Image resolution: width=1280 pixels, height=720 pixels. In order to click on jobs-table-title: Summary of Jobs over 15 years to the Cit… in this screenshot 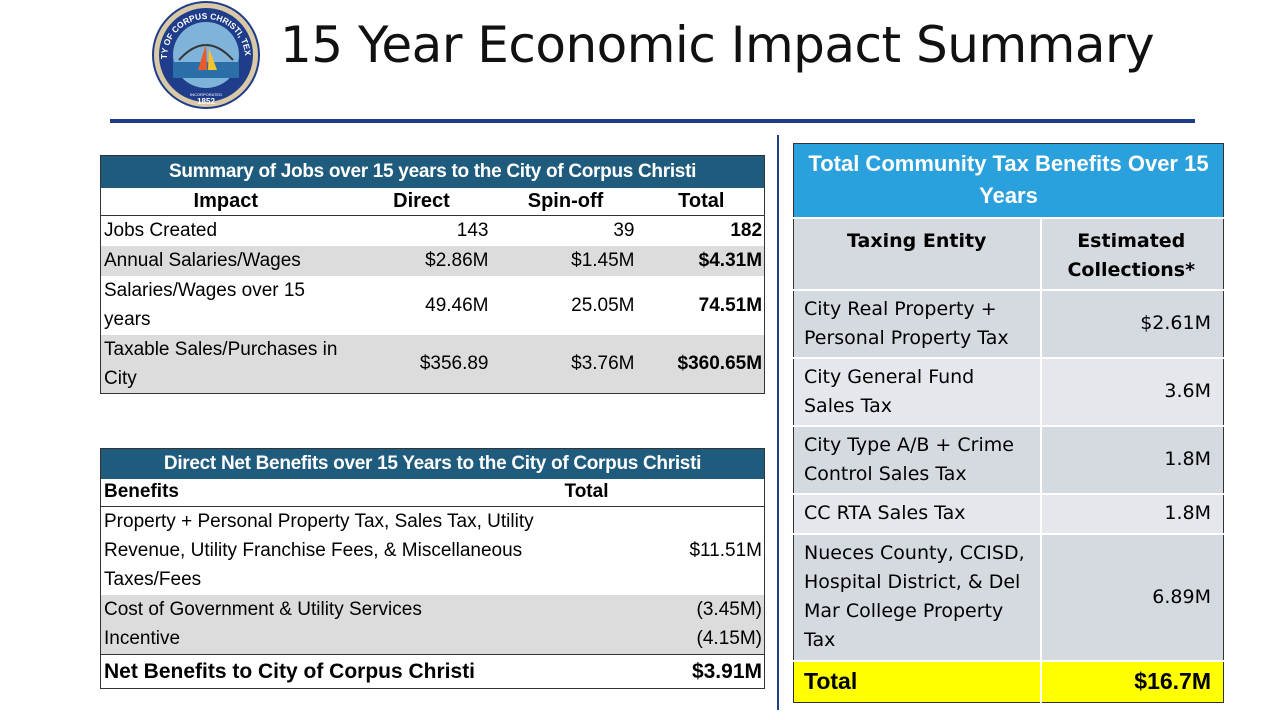, I will do `click(432, 171)`.